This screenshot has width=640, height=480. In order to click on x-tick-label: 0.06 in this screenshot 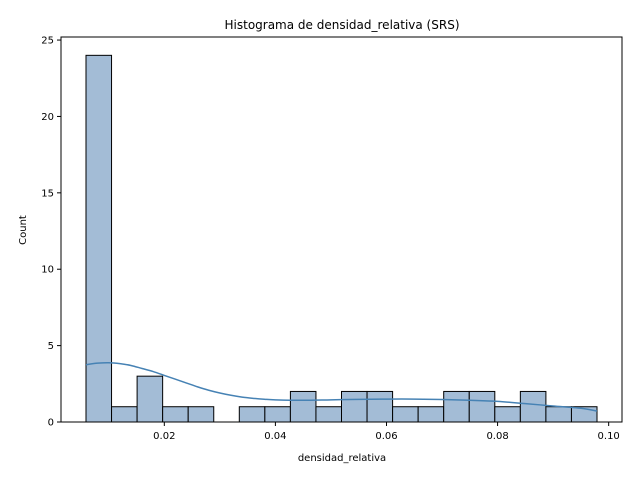, I will do `click(386, 436)`.